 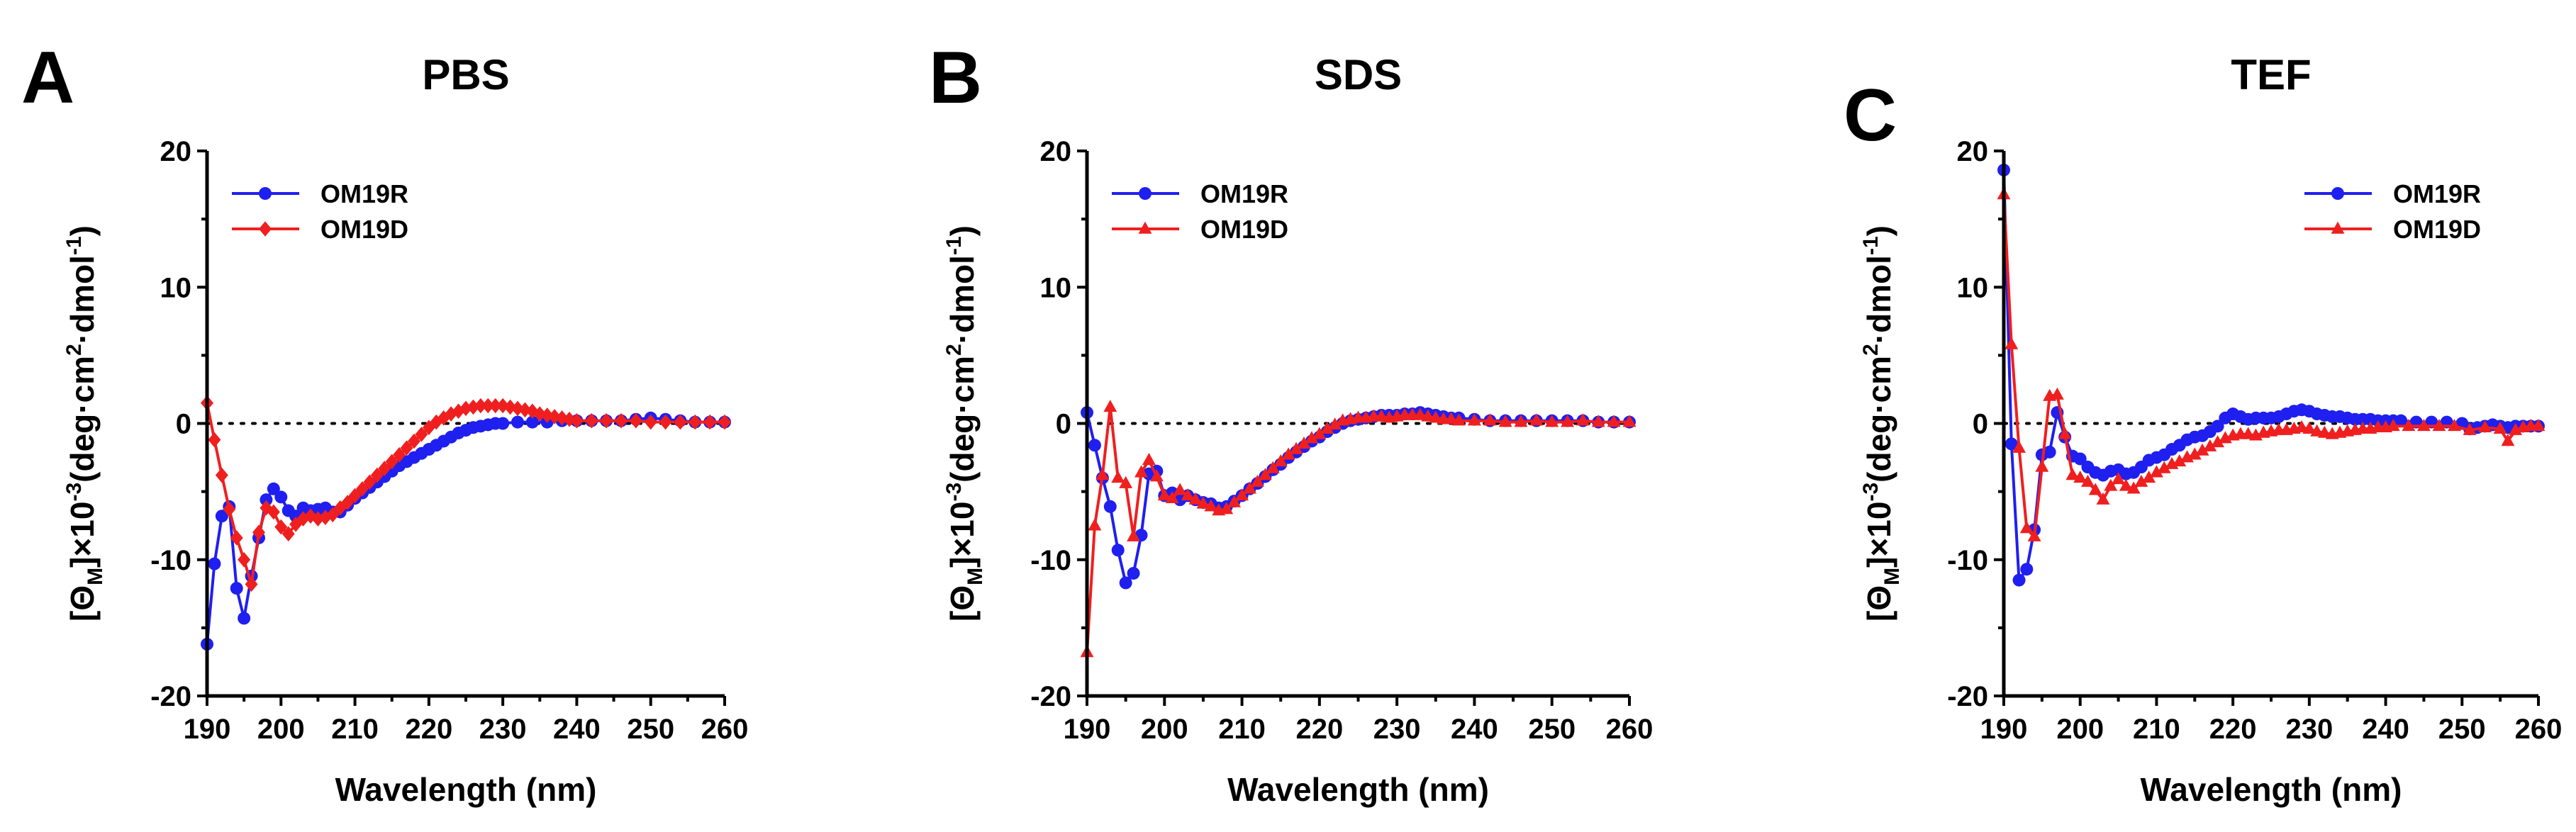 I want to click on panel-a-legend: OM19R OM19D, so click(x=320, y=211).